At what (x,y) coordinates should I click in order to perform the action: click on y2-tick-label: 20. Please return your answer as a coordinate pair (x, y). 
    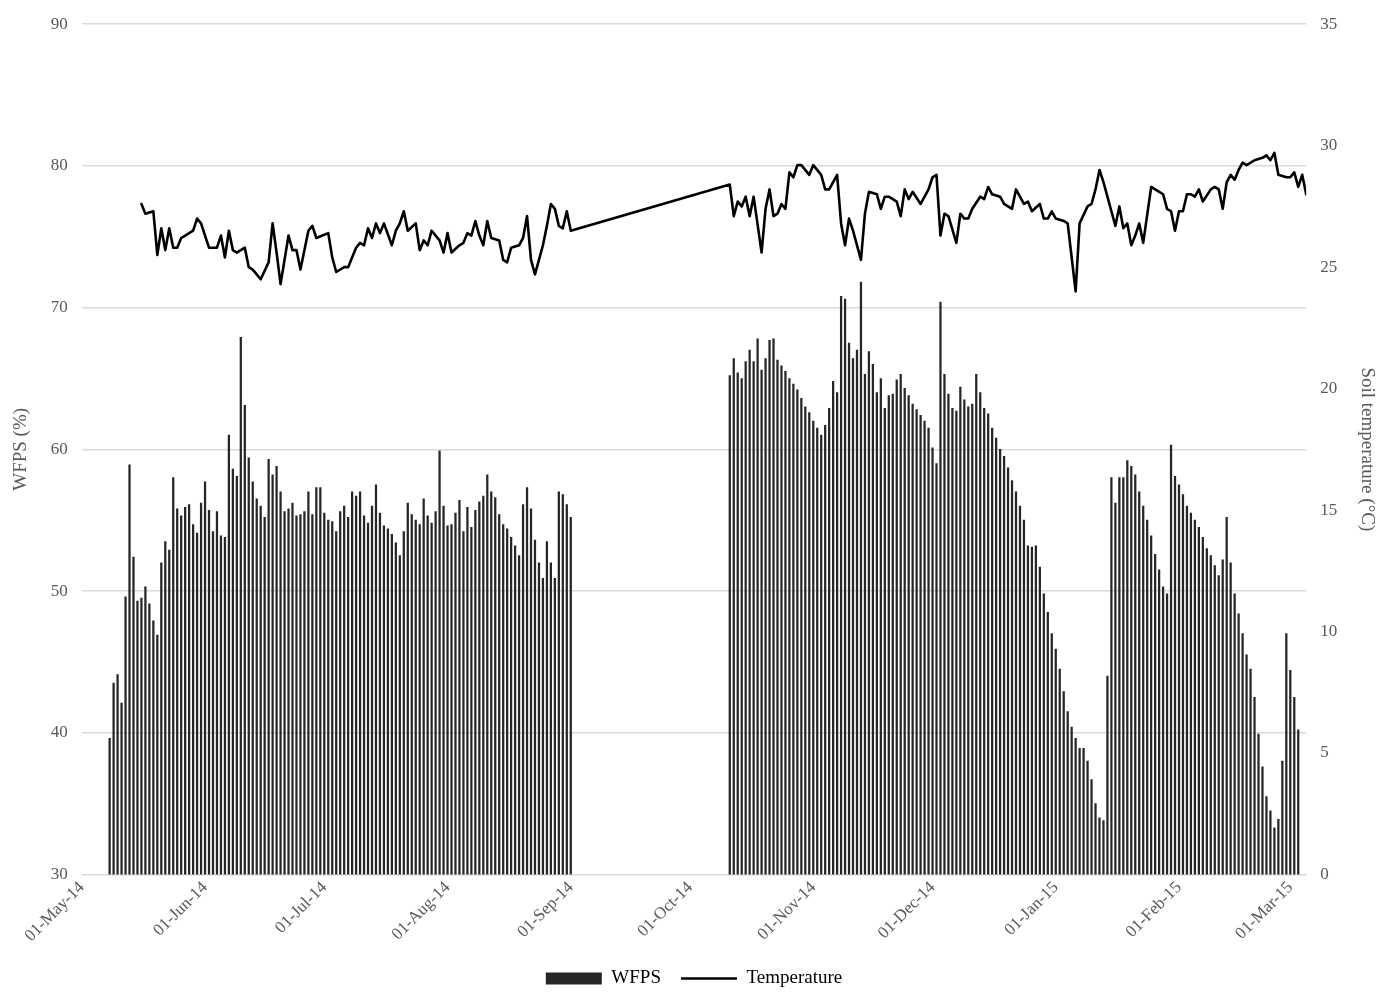
    Looking at the image, I should click on (1329, 388).